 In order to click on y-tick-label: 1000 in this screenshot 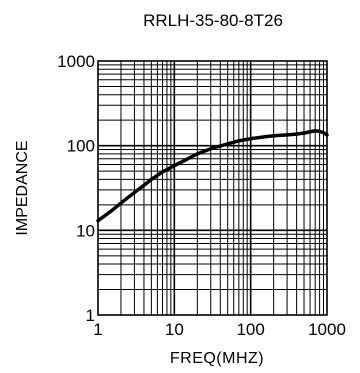, I will do `click(76, 61)`.